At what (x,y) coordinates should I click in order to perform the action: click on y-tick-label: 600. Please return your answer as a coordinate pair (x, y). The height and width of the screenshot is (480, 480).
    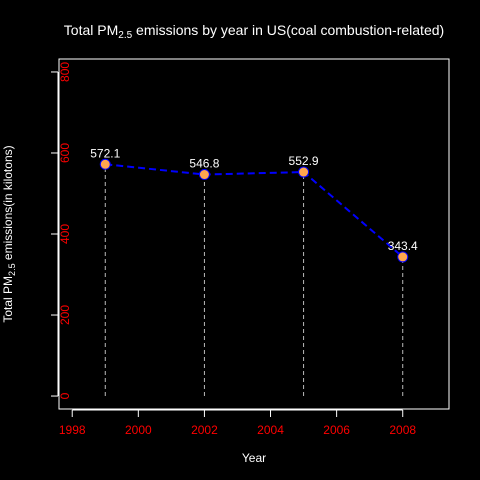
    Looking at the image, I should click on (65, 153).